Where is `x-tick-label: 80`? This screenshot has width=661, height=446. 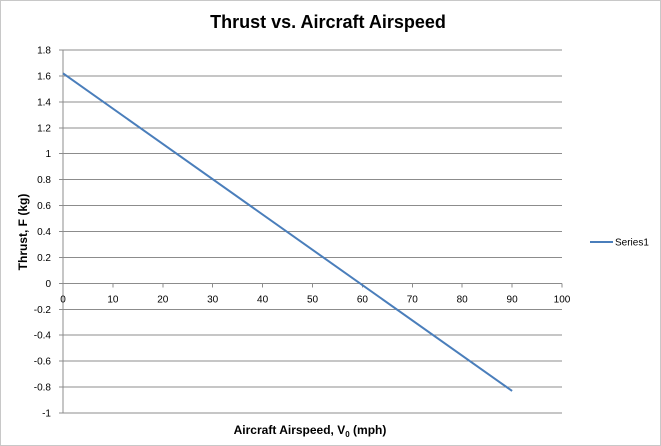 x-tick-label: 80 is located at coordinates (463, 299).